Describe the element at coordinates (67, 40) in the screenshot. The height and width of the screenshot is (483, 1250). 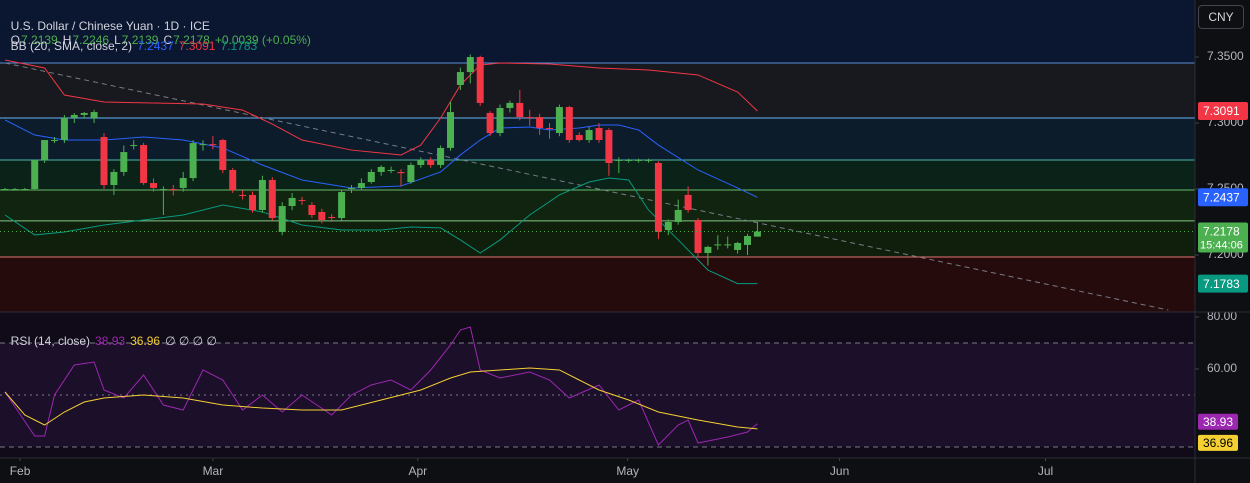
I see `h-label: H` at that location.